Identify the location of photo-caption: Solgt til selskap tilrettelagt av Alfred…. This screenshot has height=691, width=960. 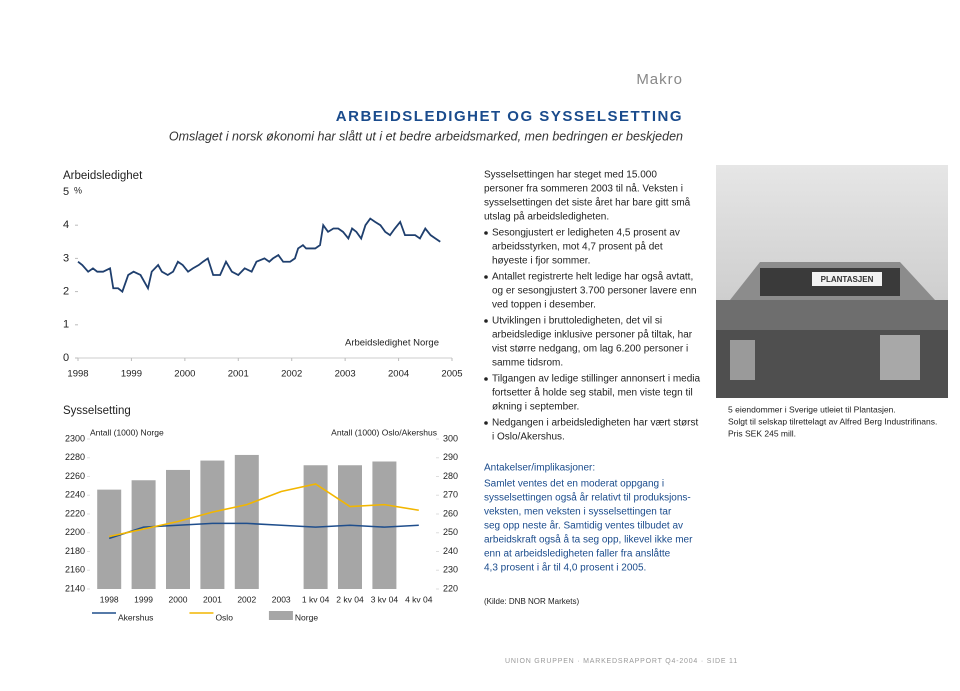
(832, 421).